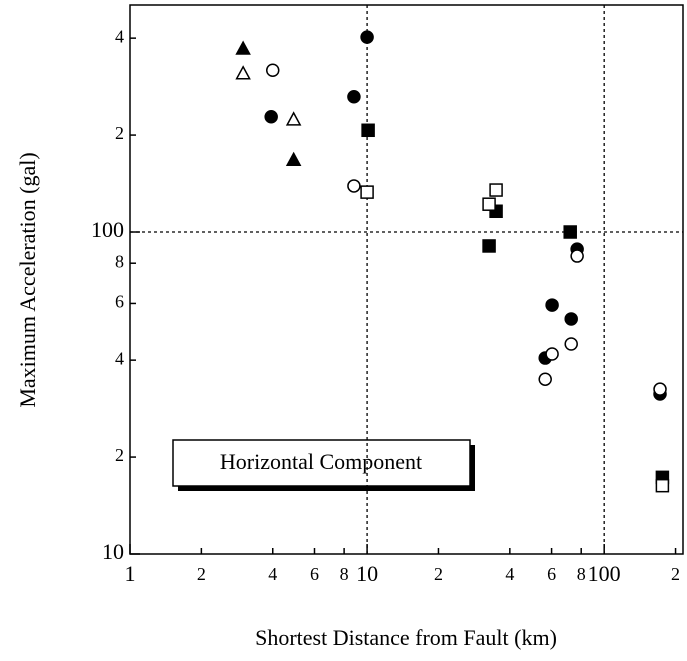 The height and width of the screenshot is (661, 687). I want to click on y-axis-label: Maximum Acceleration (gal), so click(27, 279).